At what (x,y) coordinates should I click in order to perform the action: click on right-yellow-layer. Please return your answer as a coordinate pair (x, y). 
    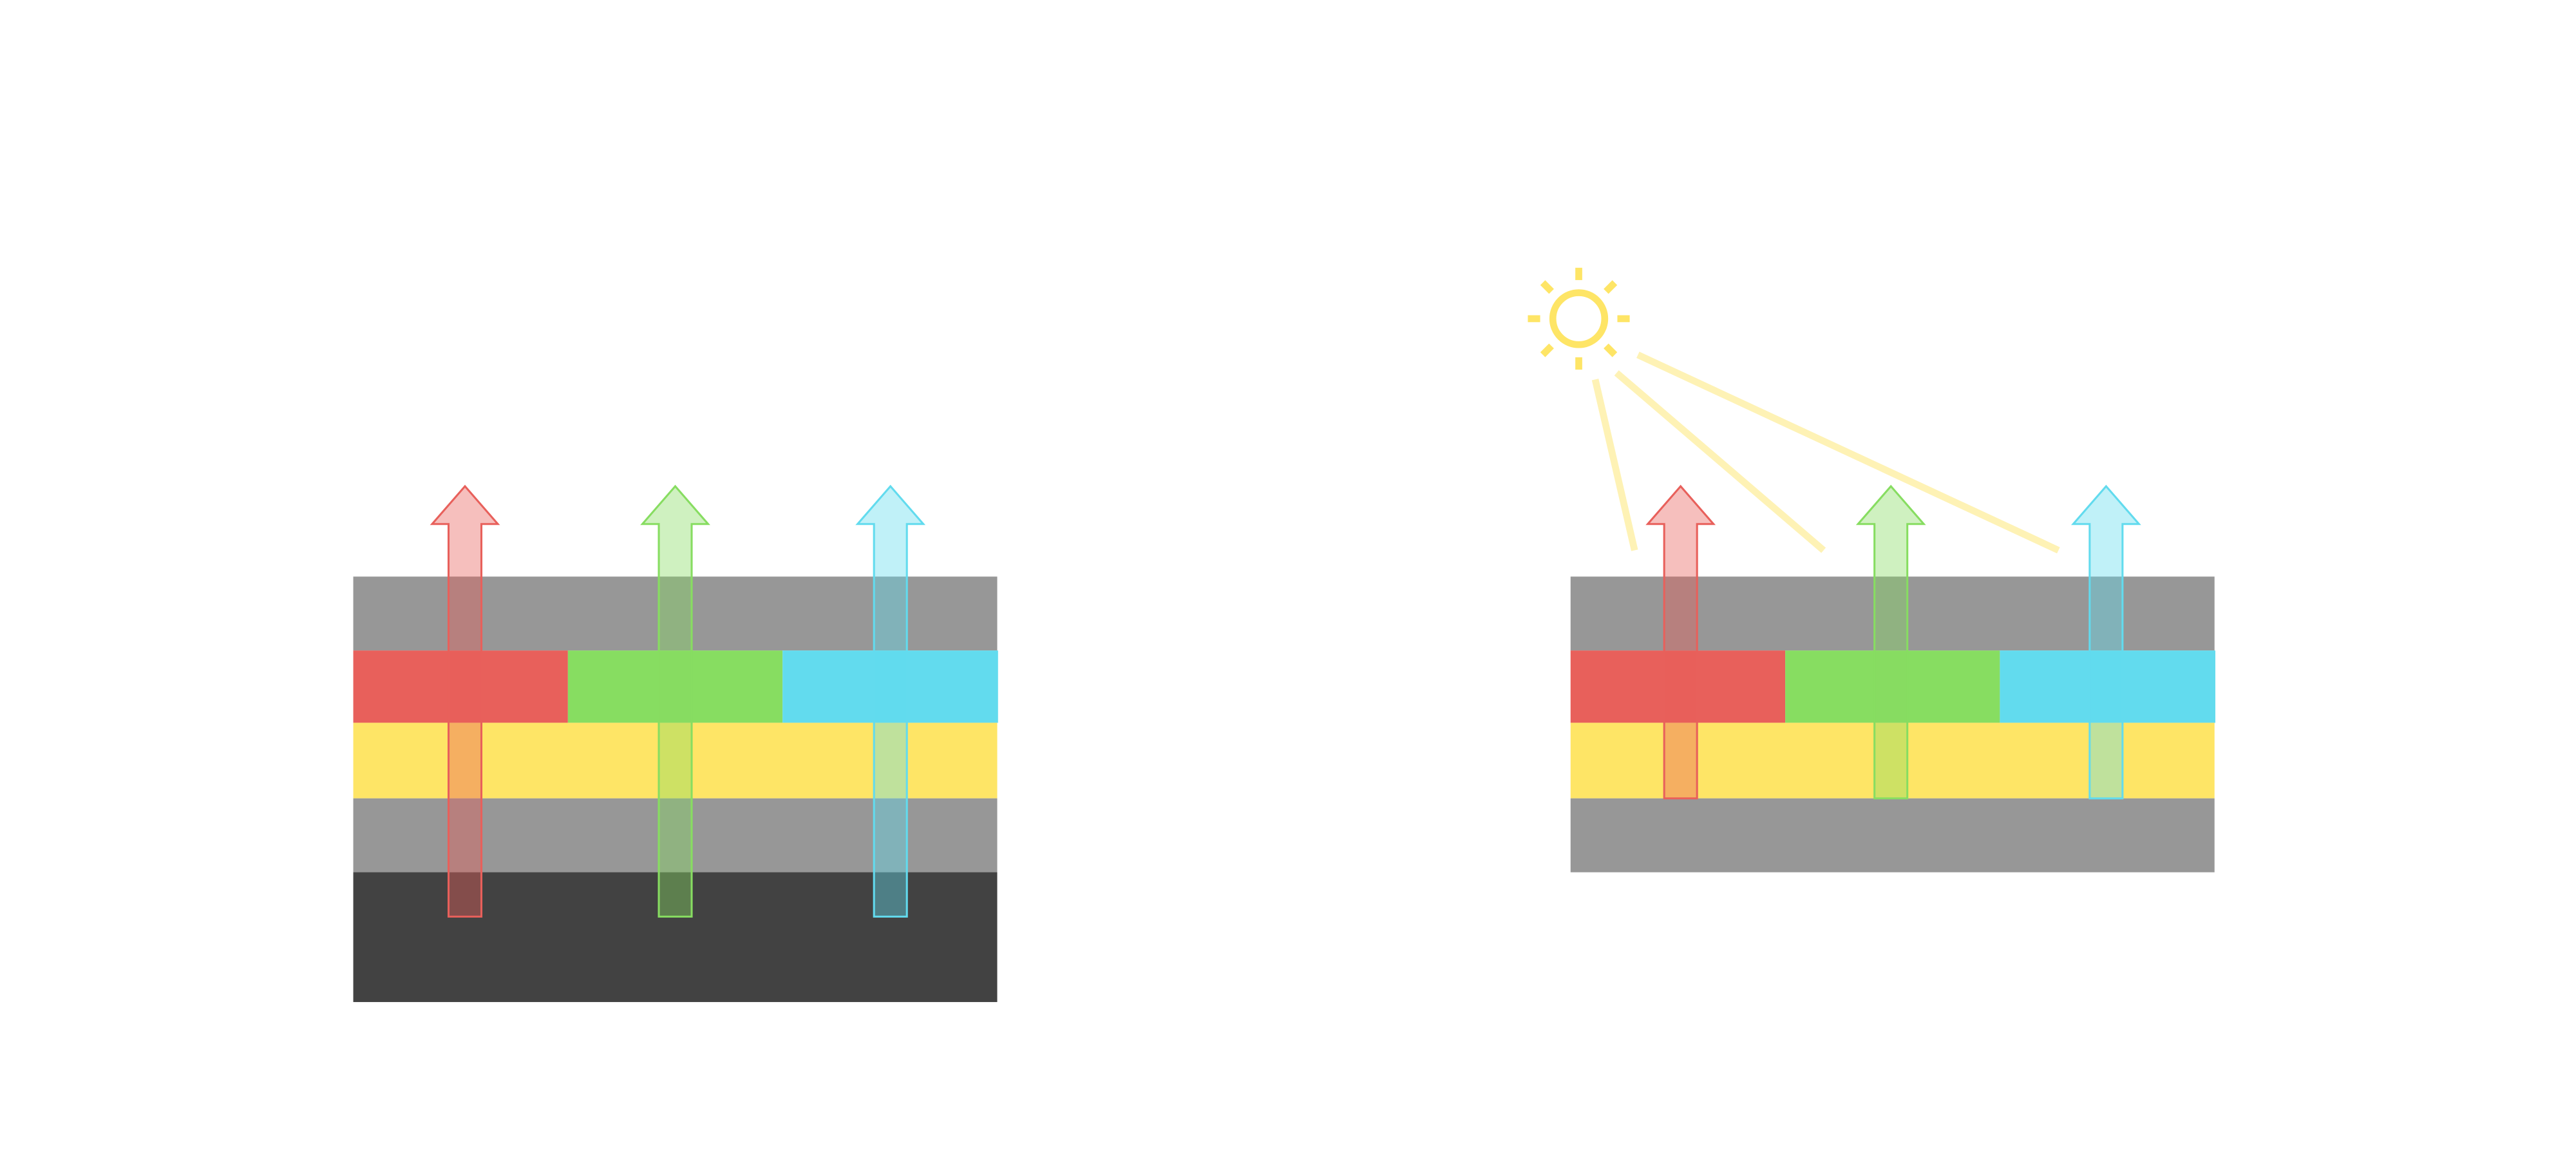
    Looking at the image, I should click on (1892, 761).